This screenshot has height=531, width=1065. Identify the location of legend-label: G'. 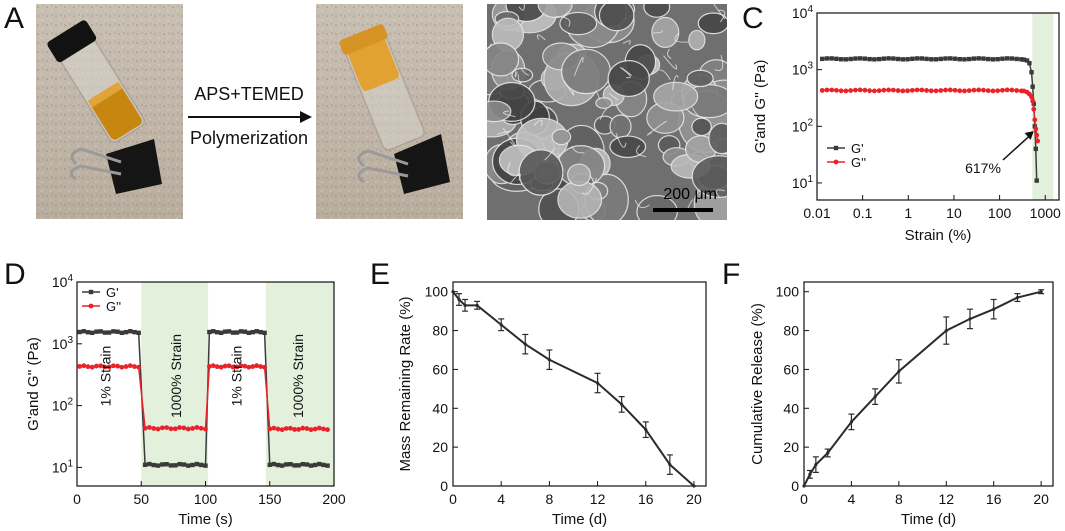
(857, 148).